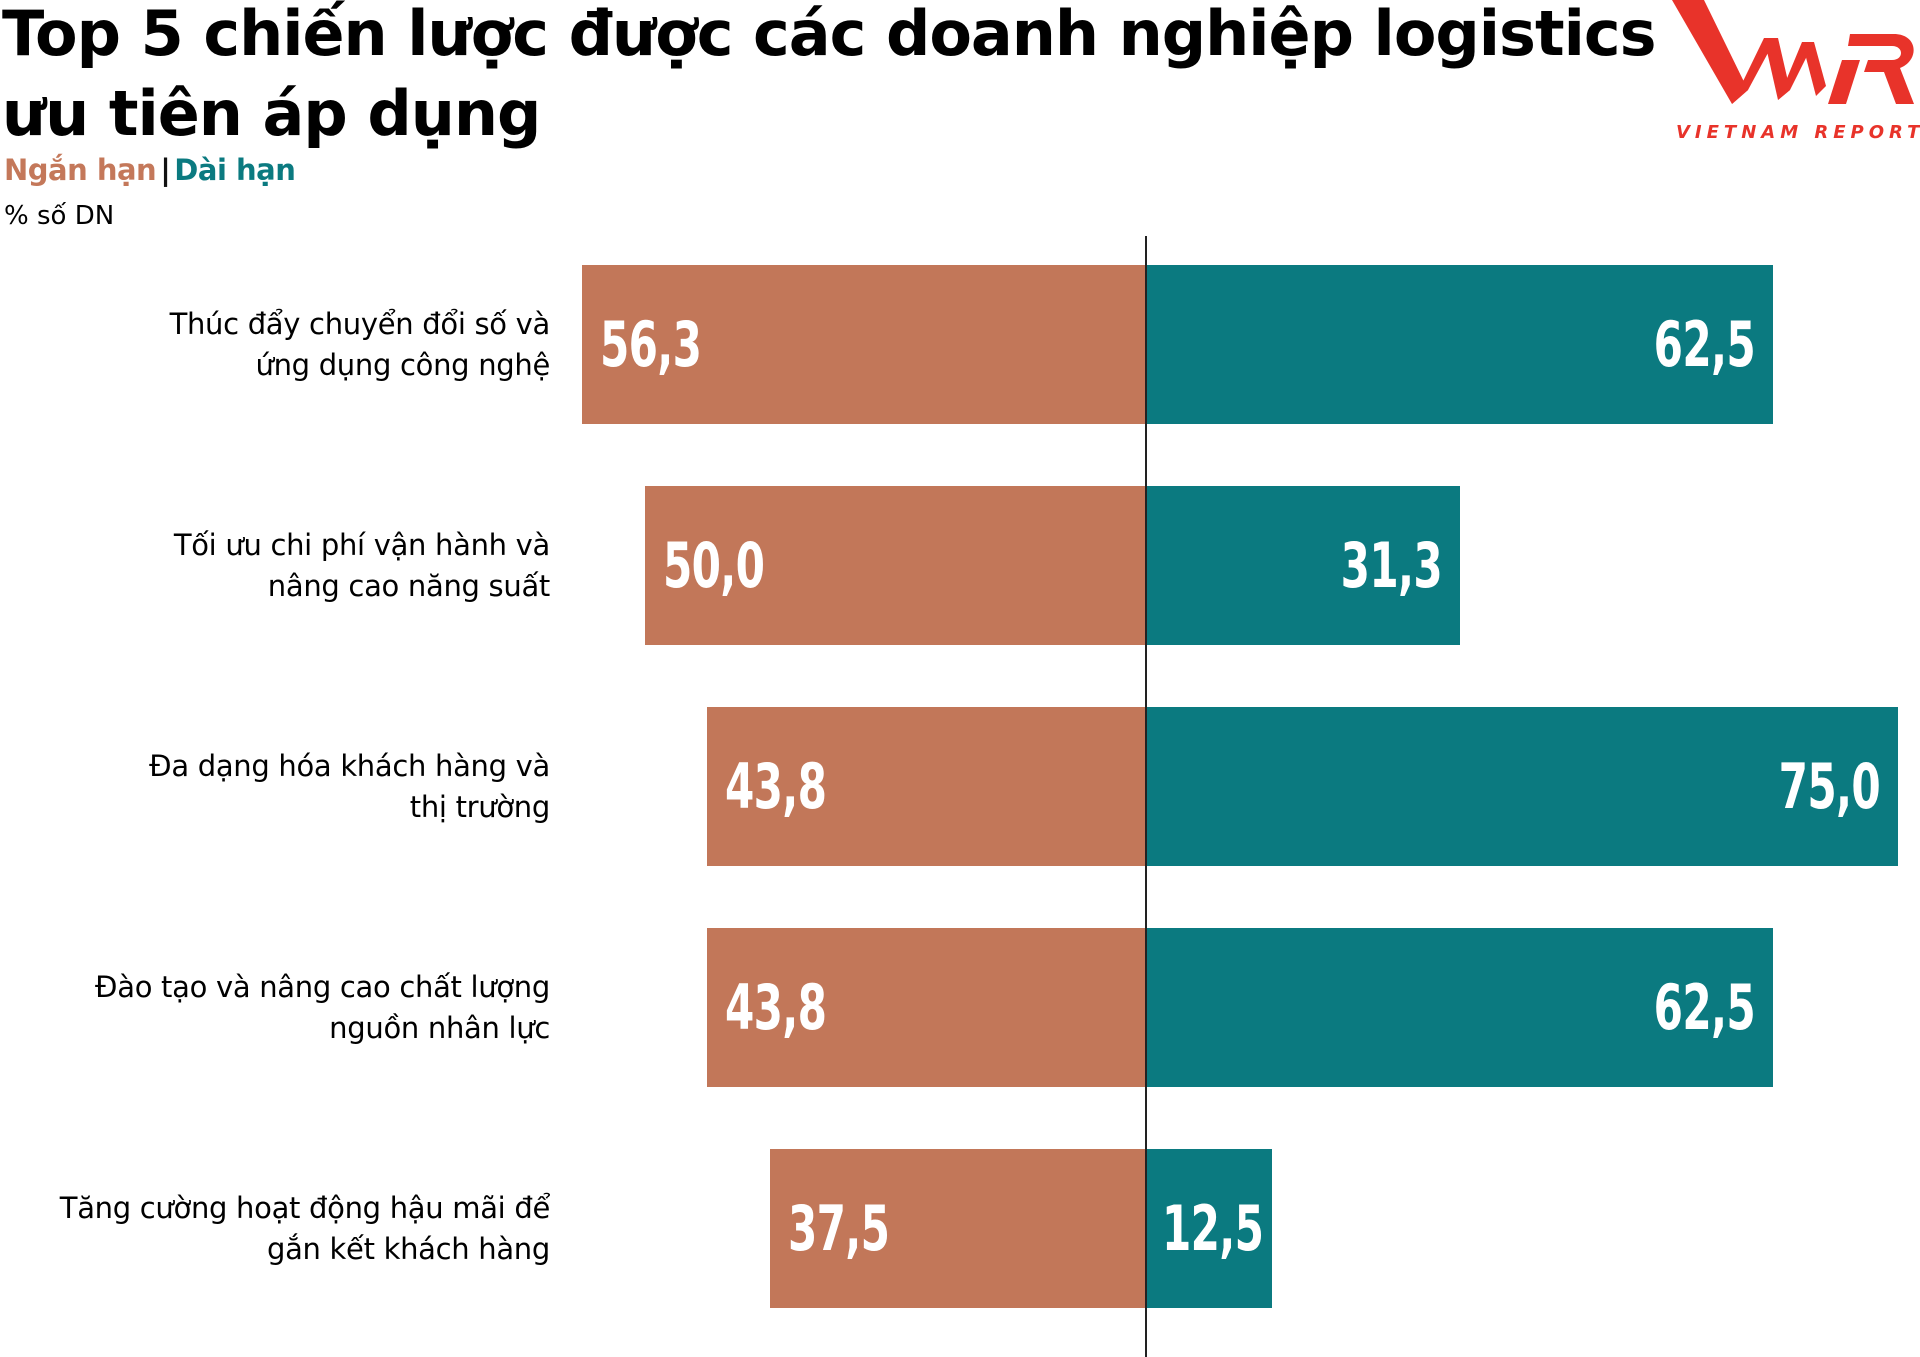 The width and height of the screenshot is (1920, 1357). What do you see at coordinates (408, 1248) in the screenshot?
I see `category-label-line2: gắn kết khách hàng` at bounding box center [408, 1248].